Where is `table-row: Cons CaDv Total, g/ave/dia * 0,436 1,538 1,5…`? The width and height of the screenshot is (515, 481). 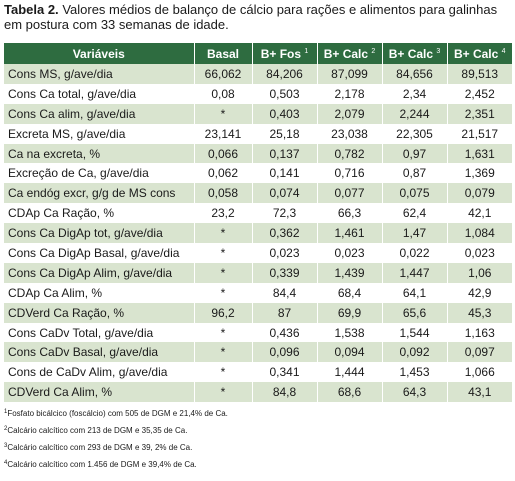 table-row: Cons CaDv Total, g/ave/dia * 0,436 1,538 1,5… is located at coordinates (258, 332).